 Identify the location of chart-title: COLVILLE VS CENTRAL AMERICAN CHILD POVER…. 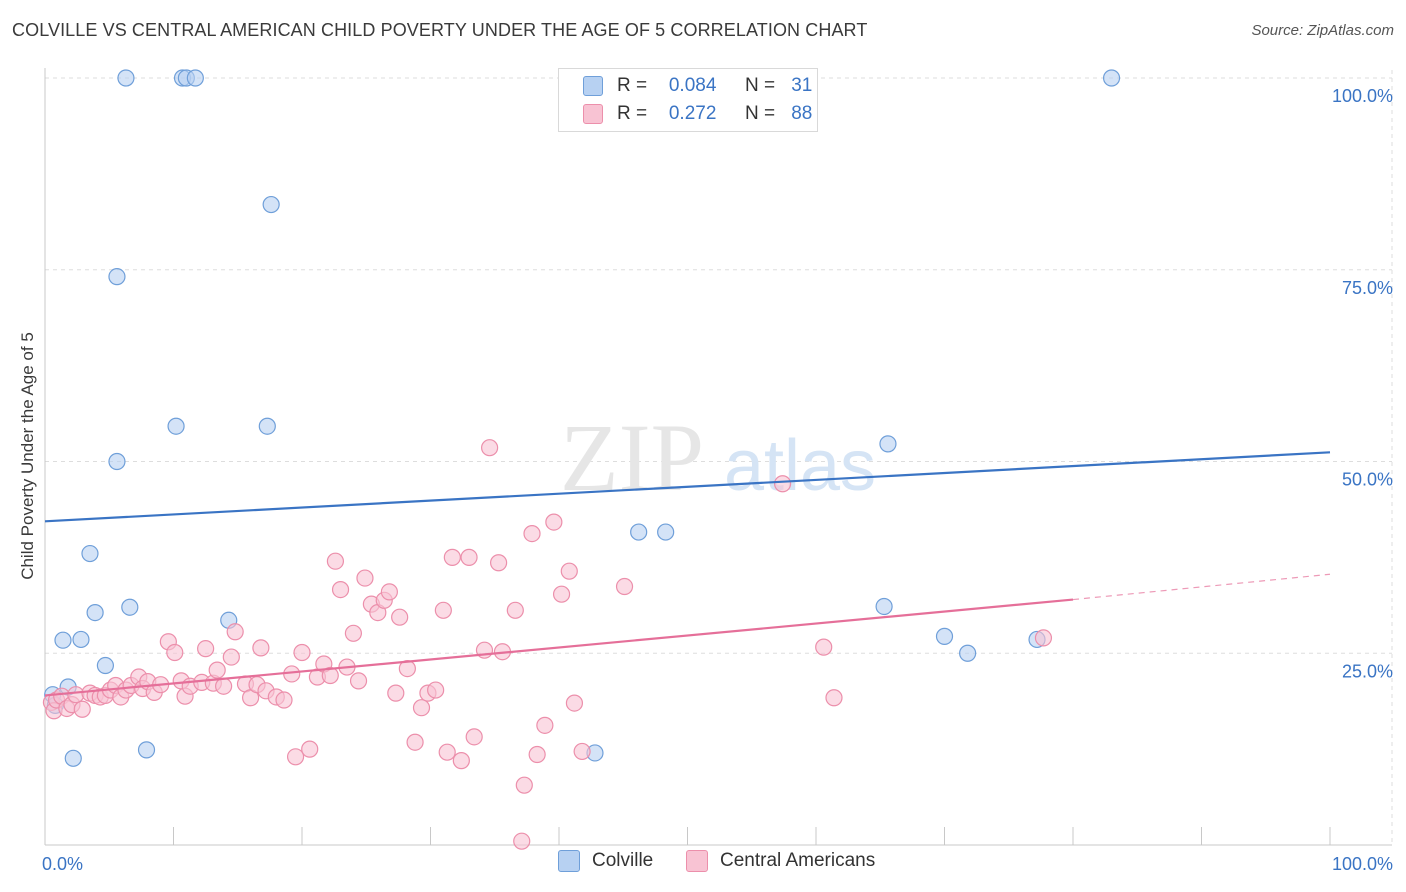
(440, 30).